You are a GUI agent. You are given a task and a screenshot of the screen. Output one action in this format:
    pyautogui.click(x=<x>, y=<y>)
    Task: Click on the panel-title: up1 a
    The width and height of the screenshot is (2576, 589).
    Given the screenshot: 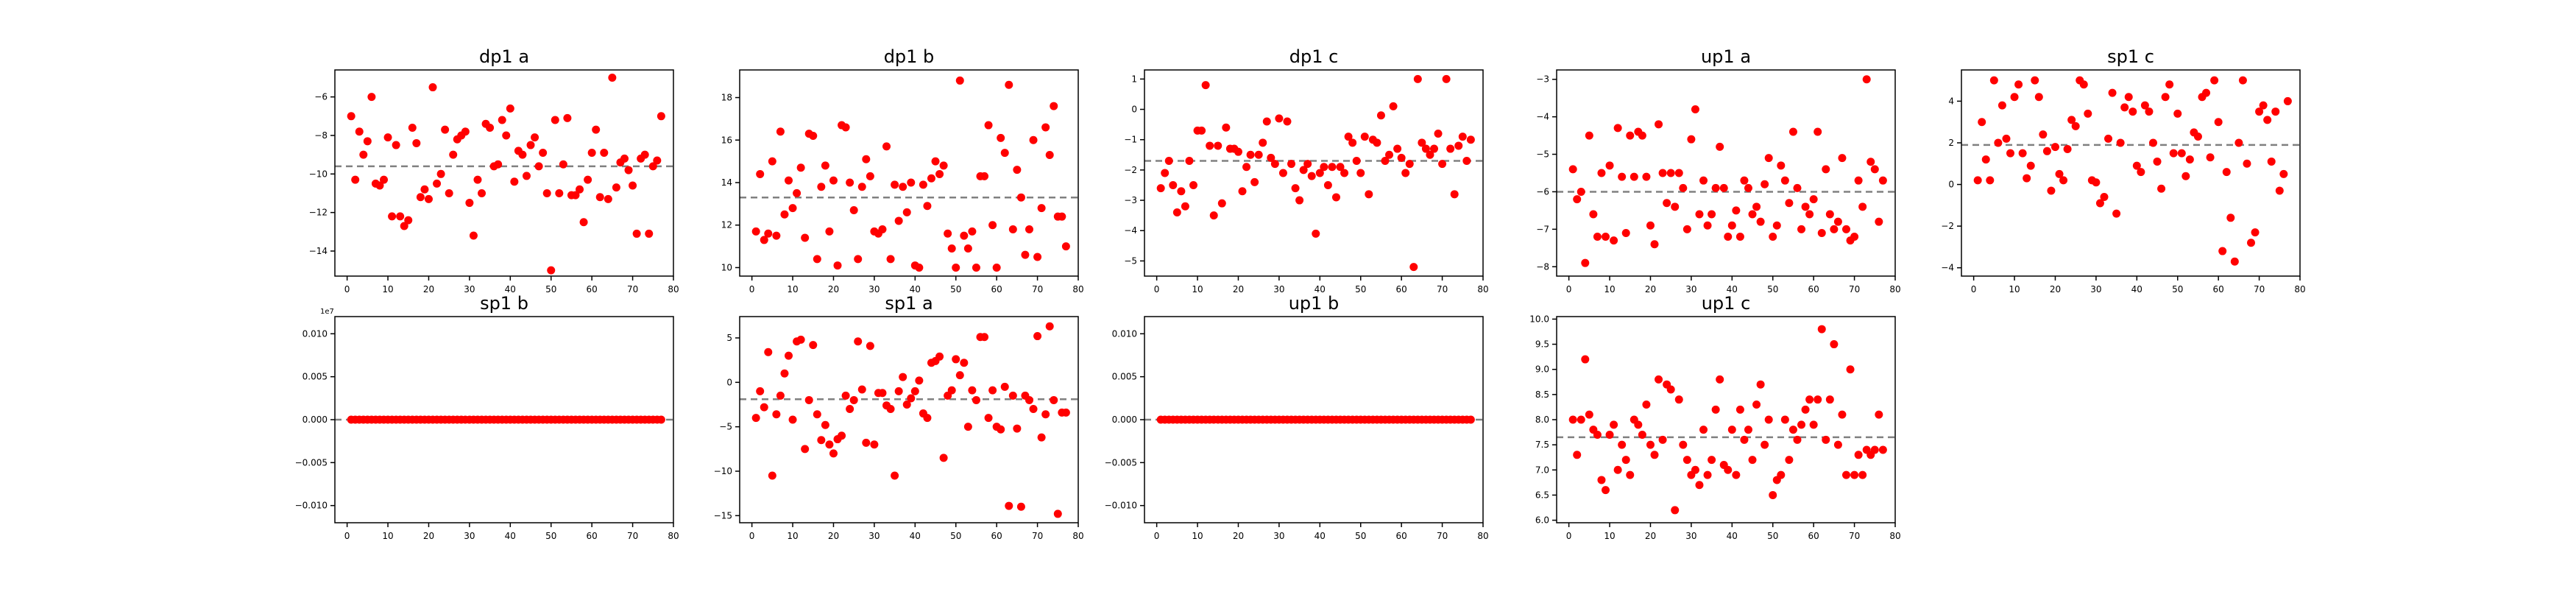 What is the action you would take?
    pyautogui.click(x=1726, y=56)
    